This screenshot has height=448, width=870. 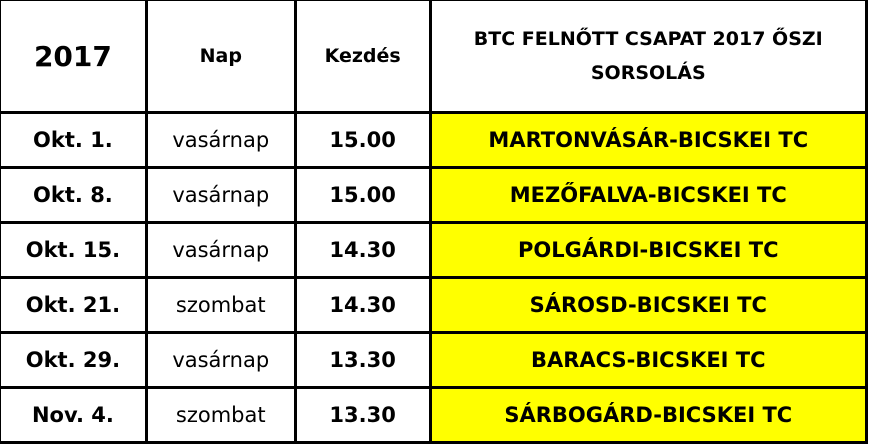 I want to click on date-cell: Okt. 15., so click(x=74, y=250).